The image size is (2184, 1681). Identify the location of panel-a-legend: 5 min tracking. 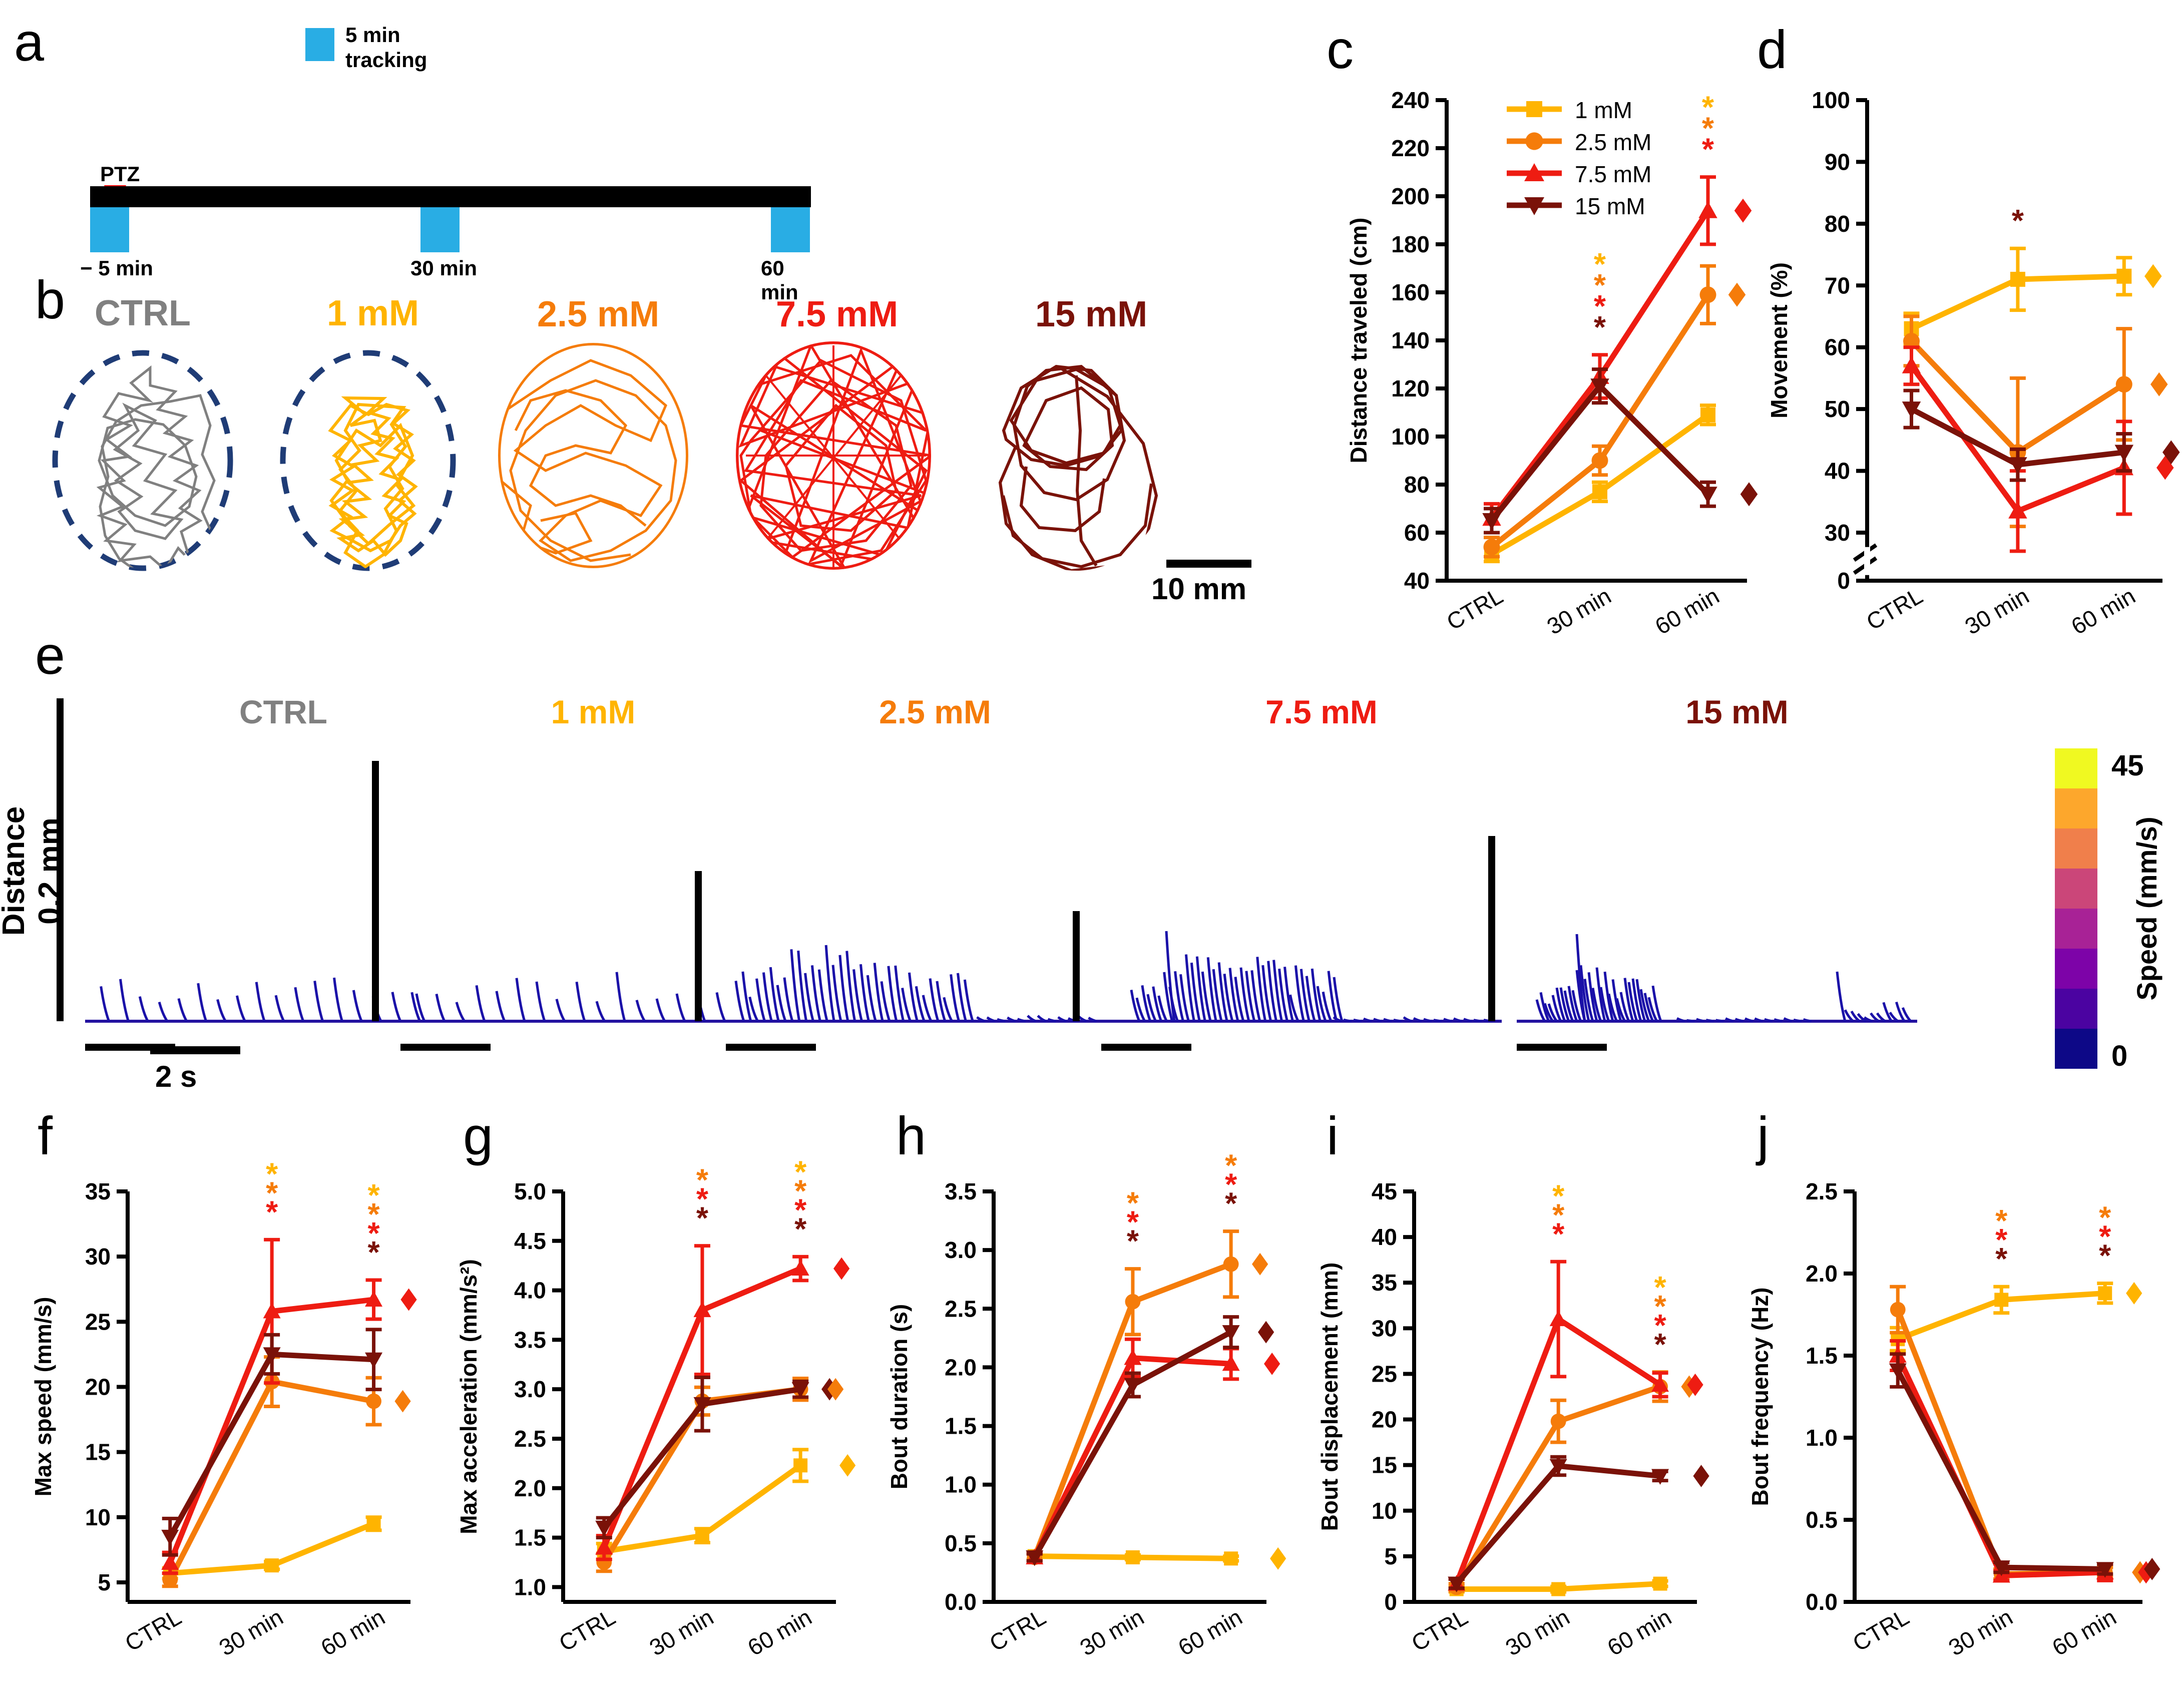
(445, 70).